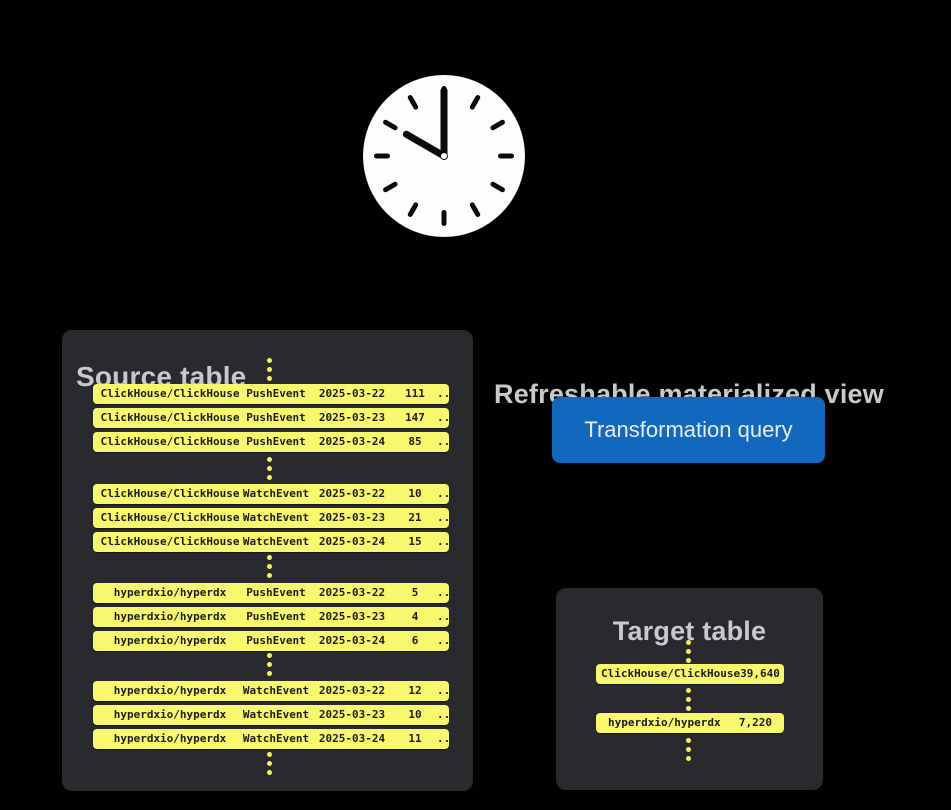 The height and width of the screenshot is (810, 951). I want to click on row-count: 11, so click(415, 738).